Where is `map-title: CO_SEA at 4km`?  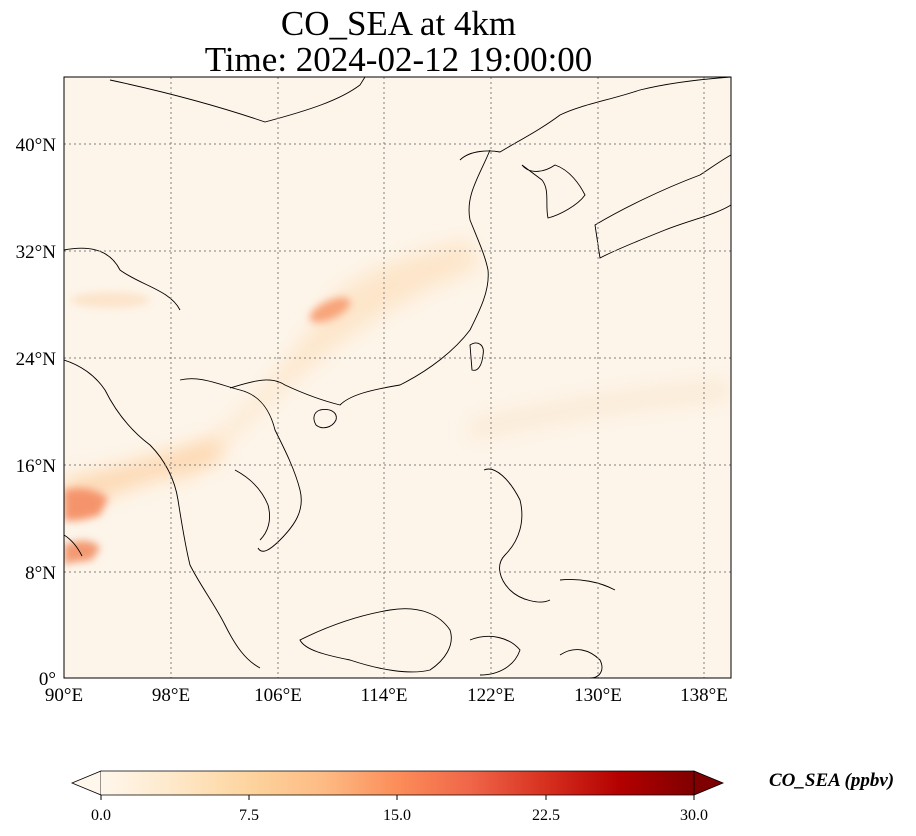 map-title: CO_SEA at 4km is located at coordinates (398, 23).